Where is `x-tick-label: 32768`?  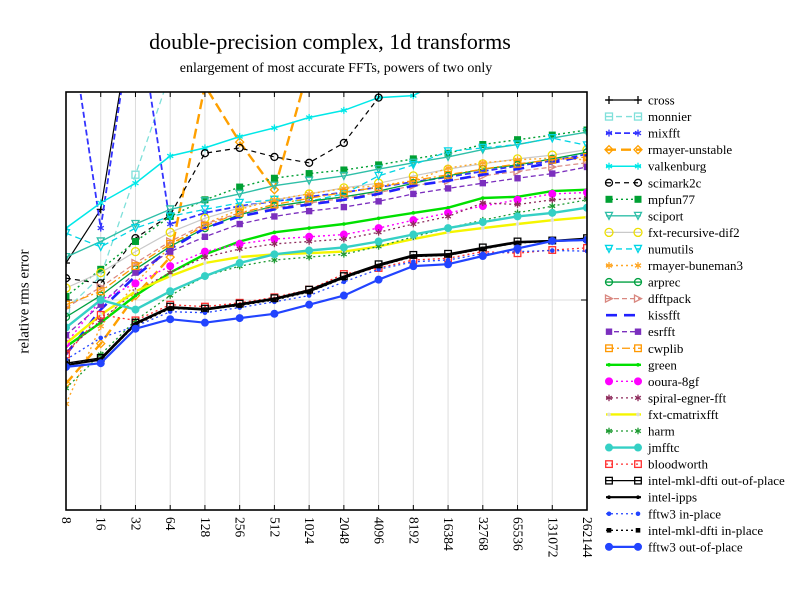
x-tick-label: 32768 is located at coordinates (483, 534).